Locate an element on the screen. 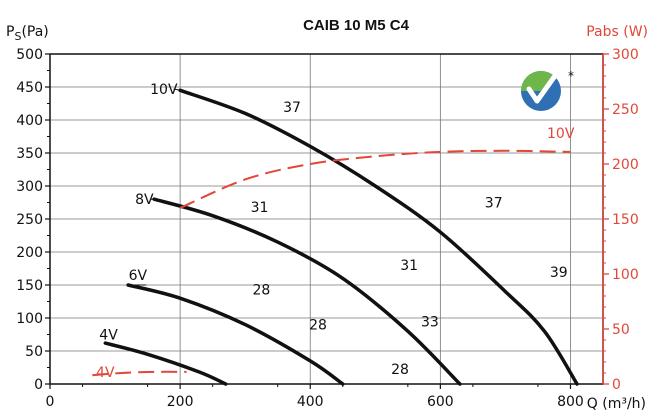 The width and height of the screenshot is (652, 412). x-axis-label: Q (m³/h) is located at coordinates (616, 404).